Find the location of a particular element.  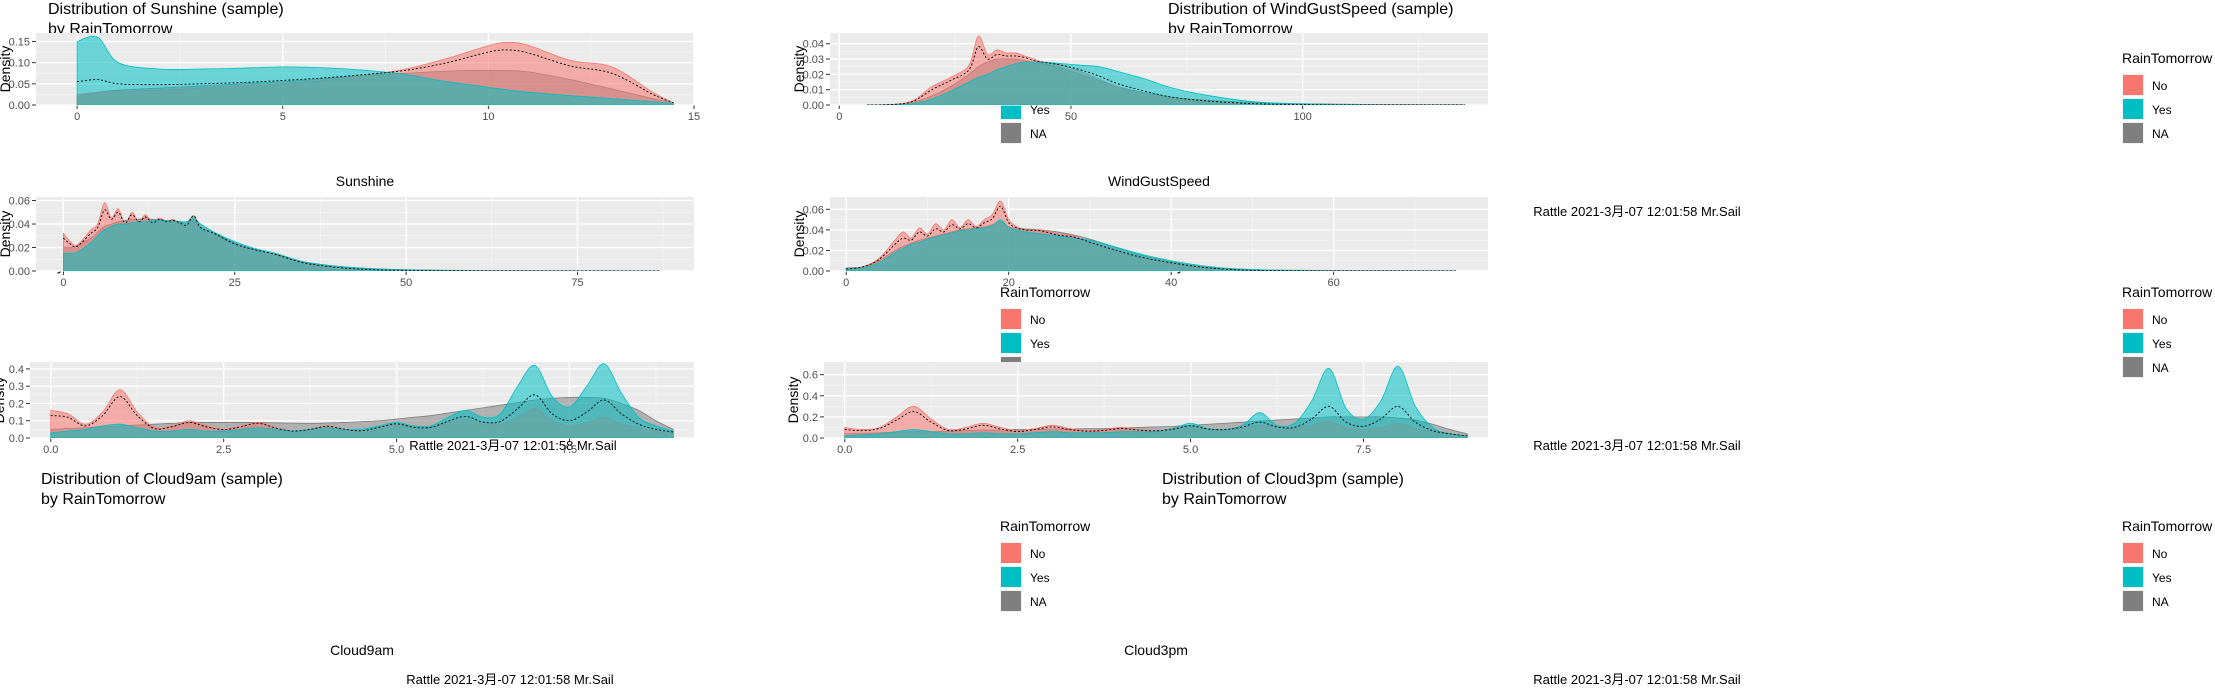

plot-subtitle: by RainTomorrow is located at coordinates (103, 499).